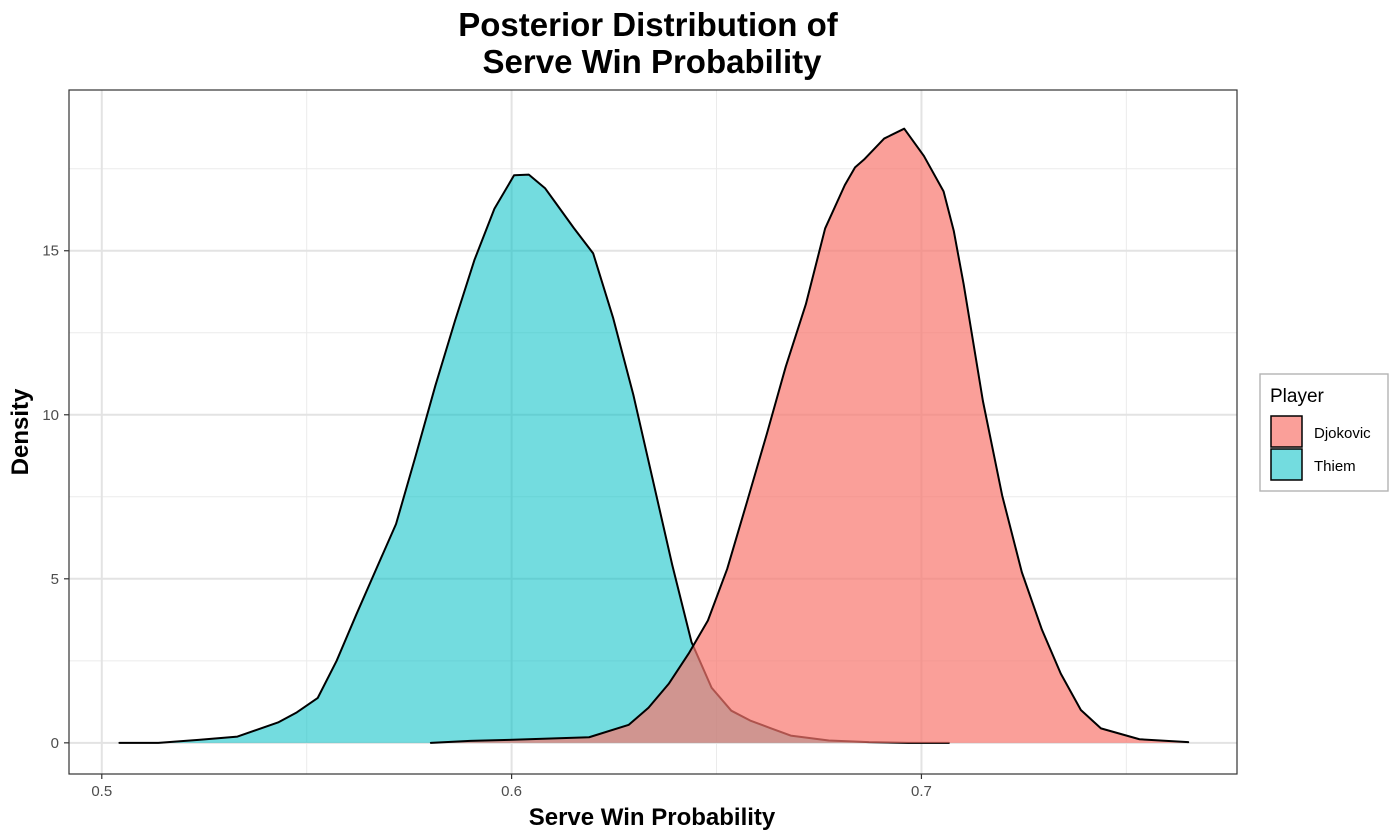 The image size is (1400, 840). What do you see at coordinates (1342, 433) in the screenshot?
I see `legend-label-djokovic: Djokovic` at bounding box center [1342, 433].